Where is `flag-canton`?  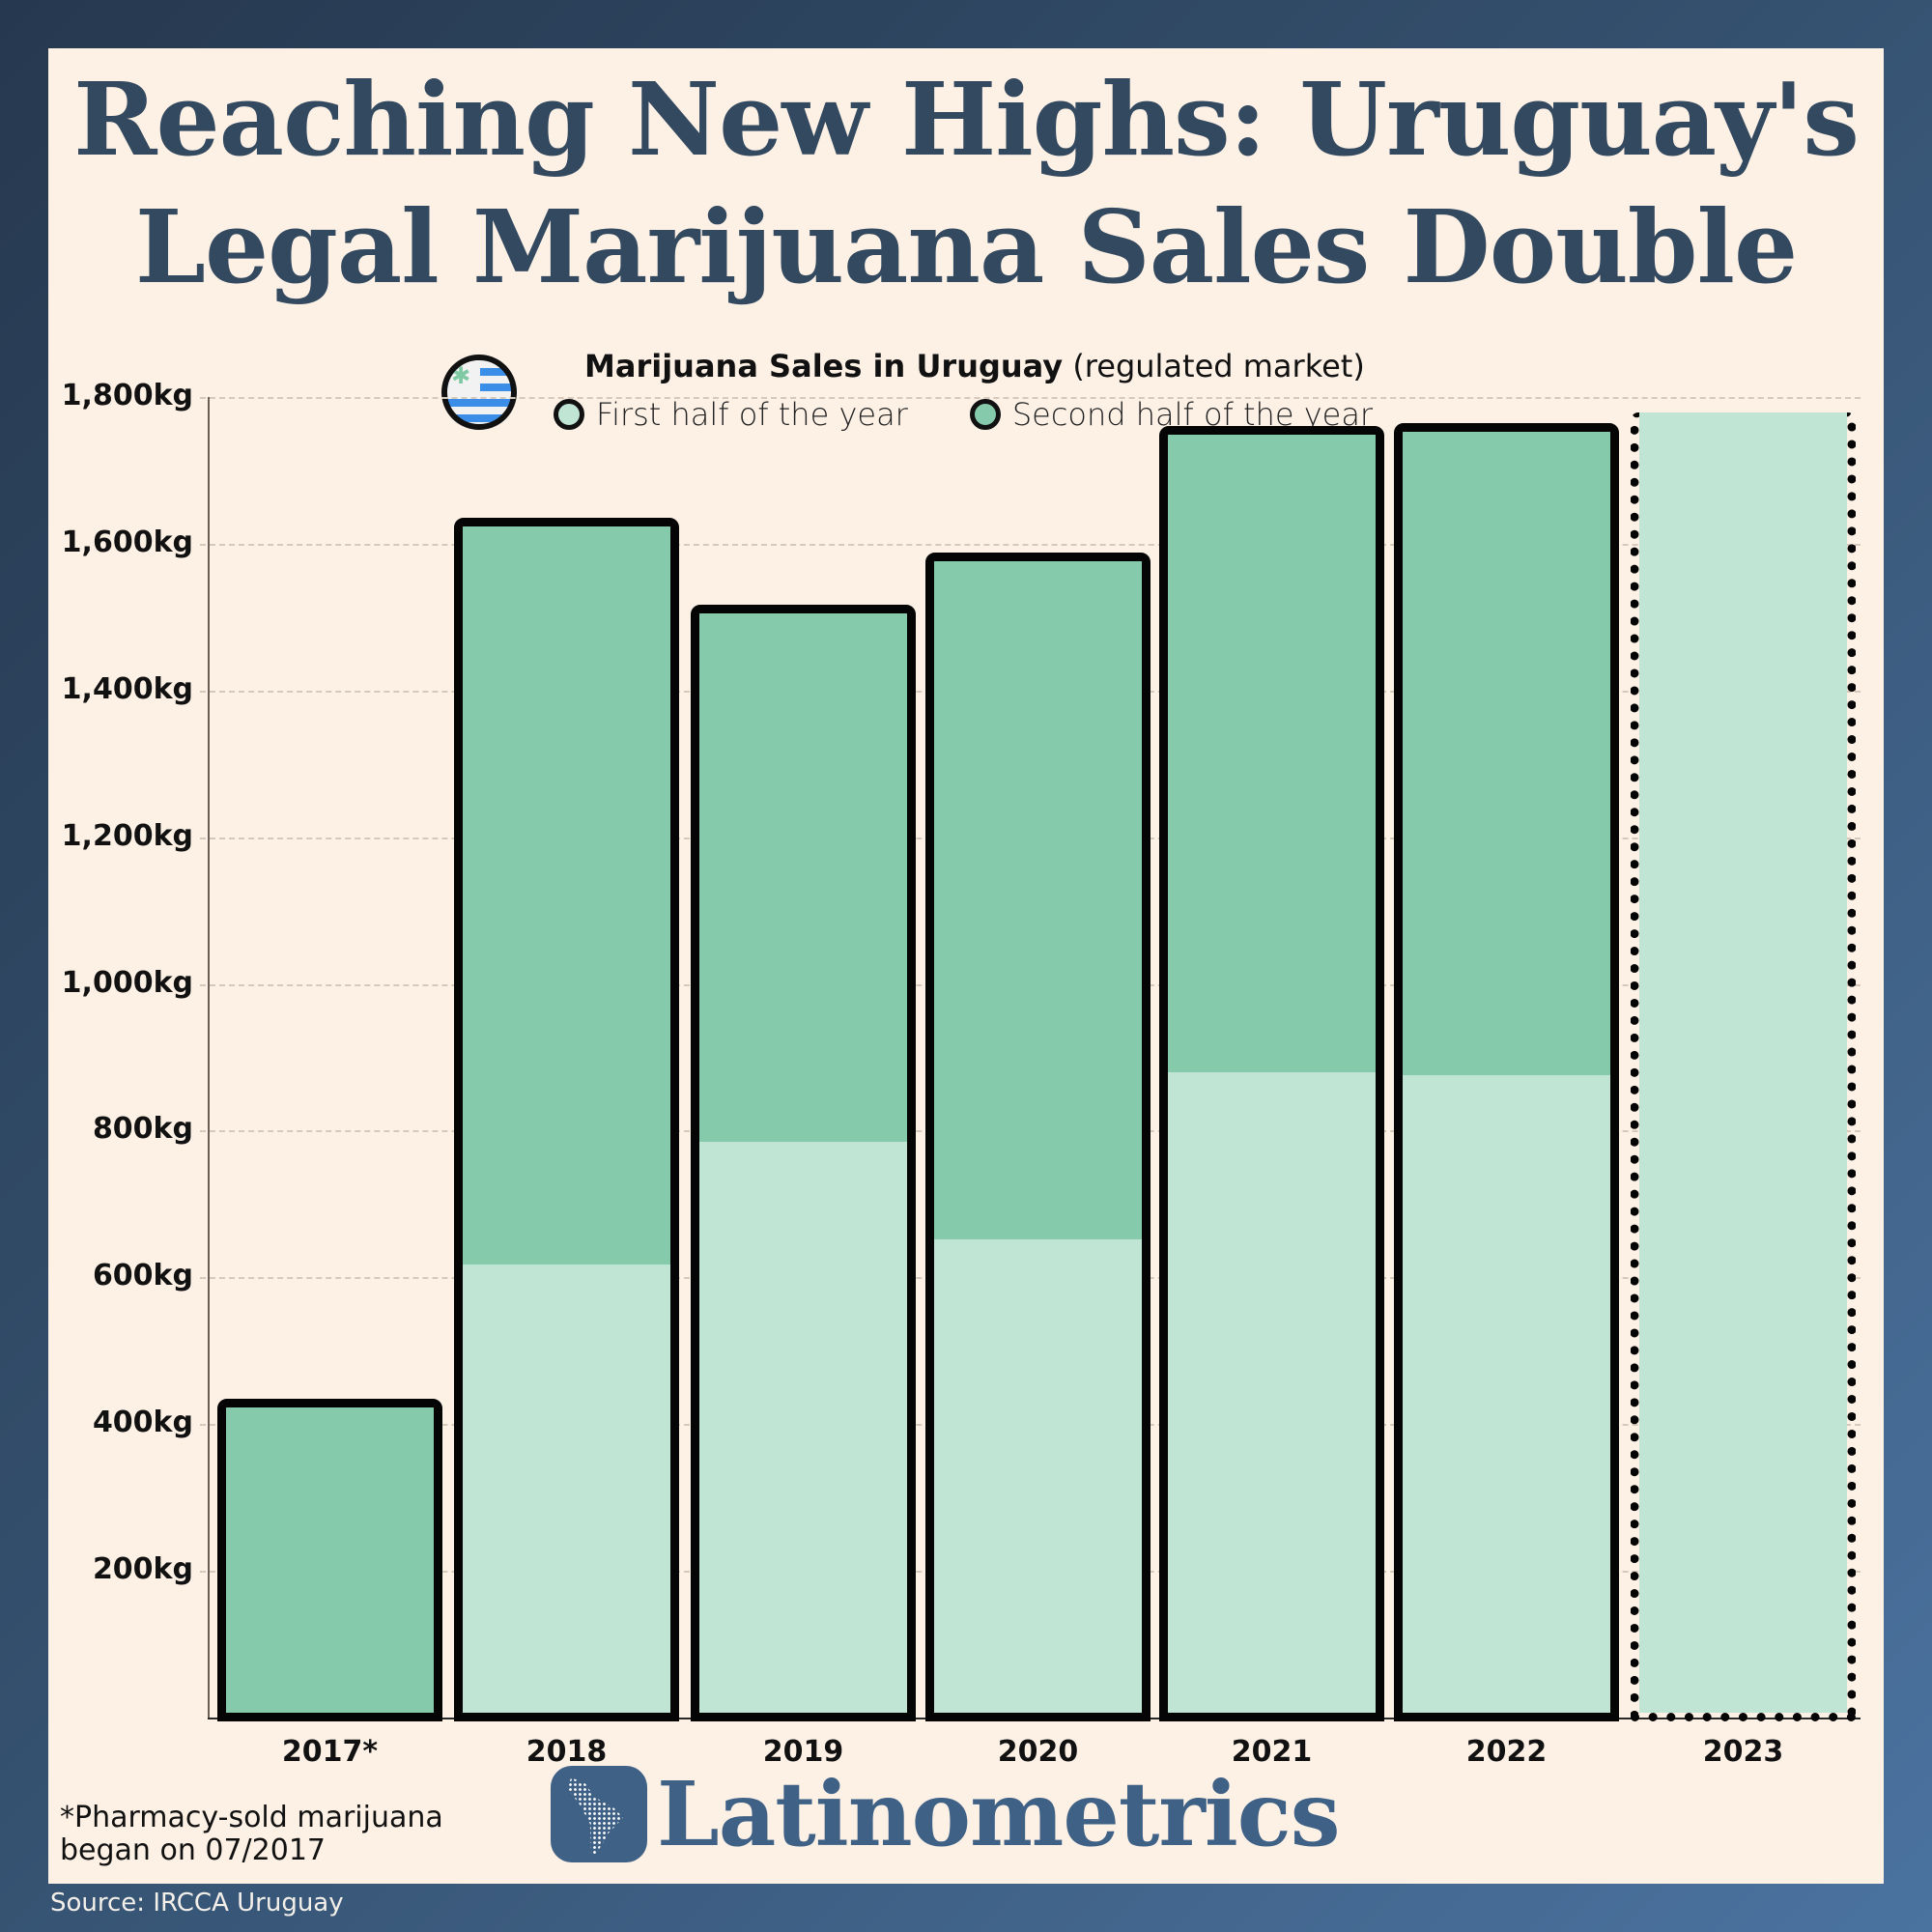
flag-canton is located at coordinates (463, 376).